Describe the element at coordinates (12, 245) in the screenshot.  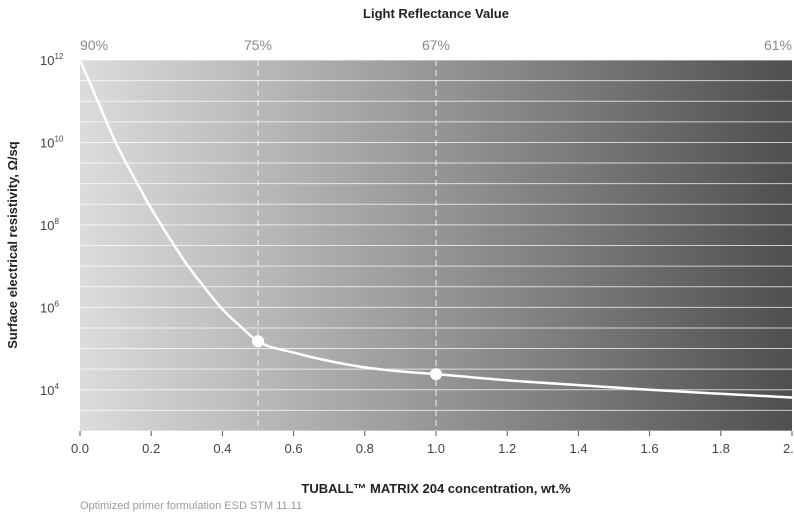
I see `y-axis-title: Surface electrical resistivity, Ω/sq` at that location.